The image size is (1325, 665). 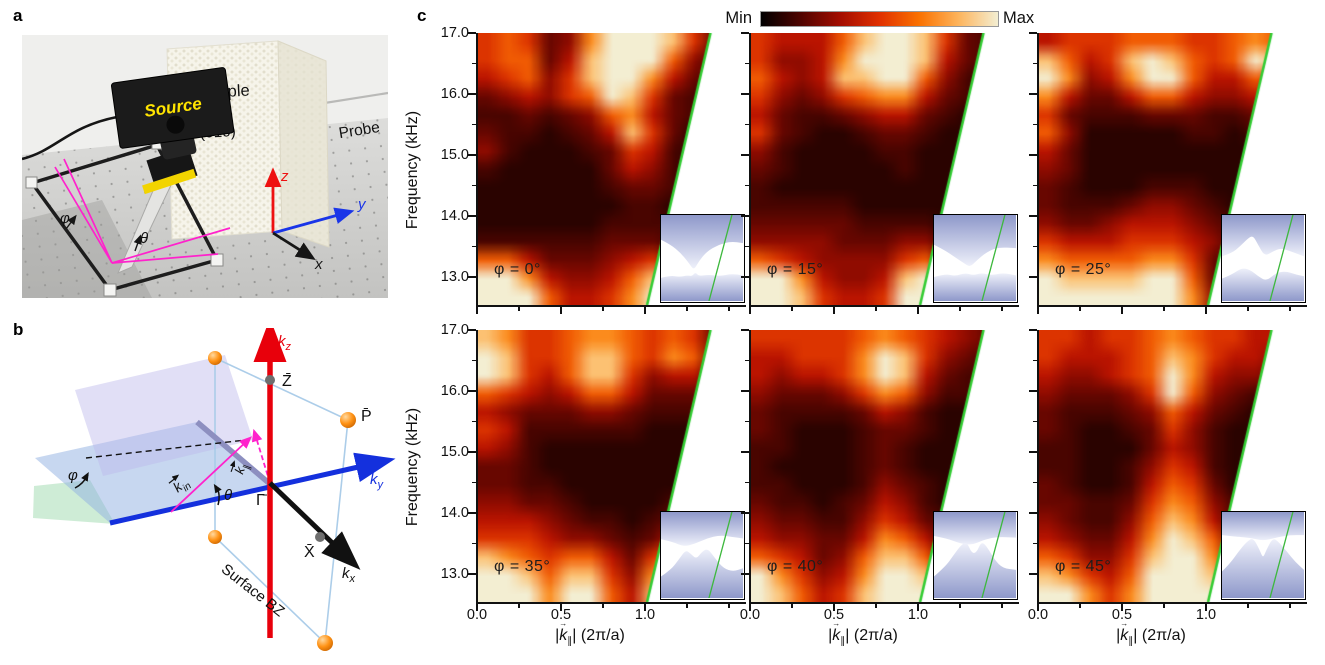 I want to click on bz-corner-spheres, so click(x=282, y=501).